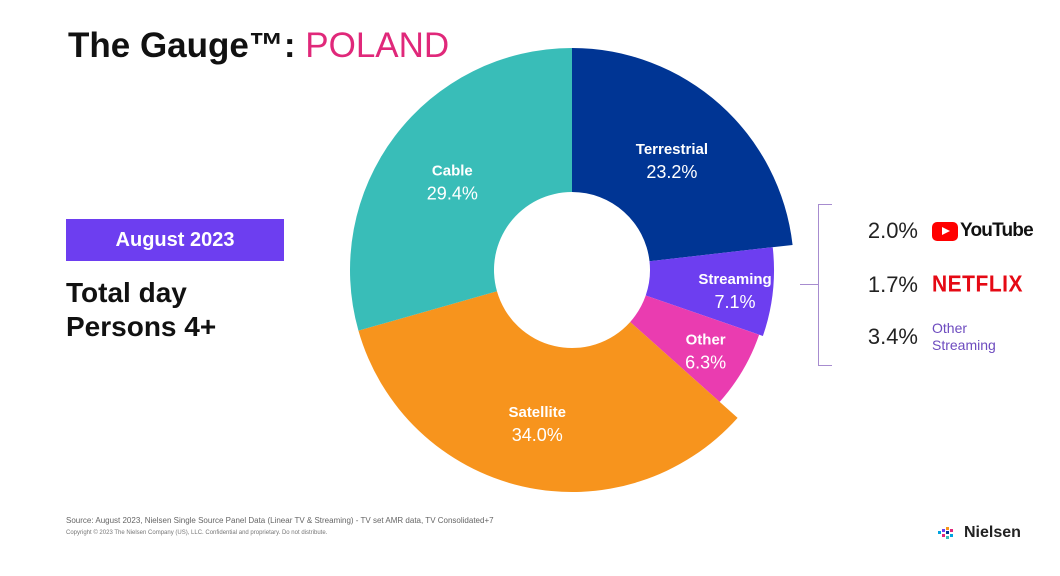  I want to click on slice-label-other: Other 6.3%, so click(705, 351).